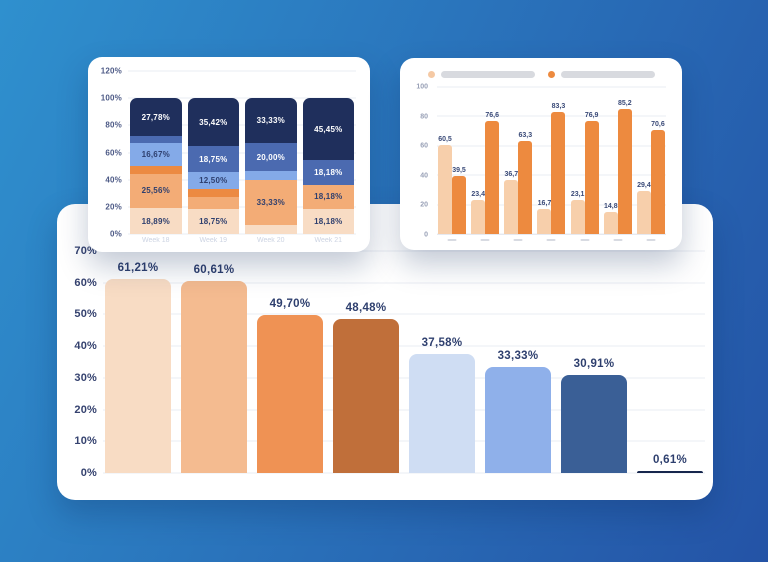  Describe the element at coordinates (77, 362) in the screenshot. I see `main-y-axis: 0% 10% 20% 30% 40% 50% 60% 70%` at that location.